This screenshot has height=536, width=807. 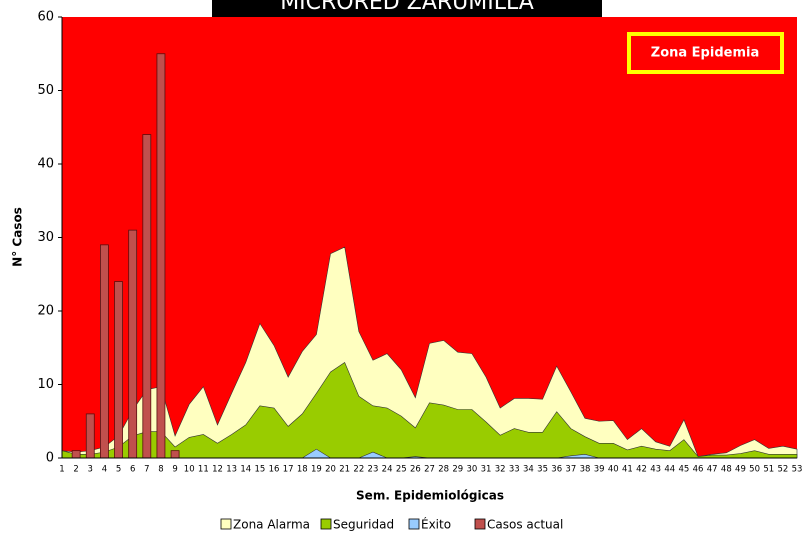 What do you see at coordinates (50, 458) in the screenshot?
I see `y-tick-label: 0` at bounding box center [50, 458].